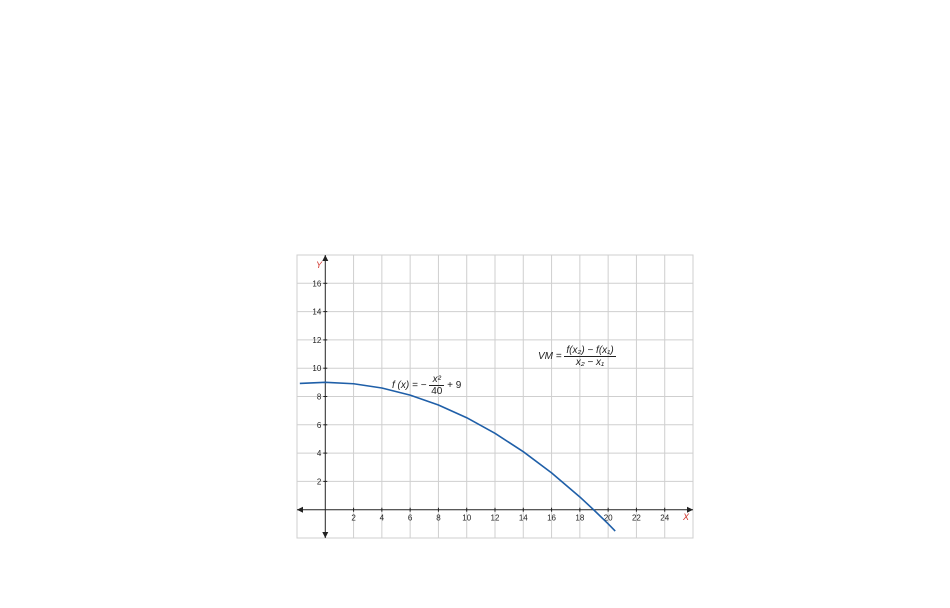 The image size is (950, 608). Describe the element at coordinates (636, 518) in the screenshot. I see `x-tick-label: 22` at that location.